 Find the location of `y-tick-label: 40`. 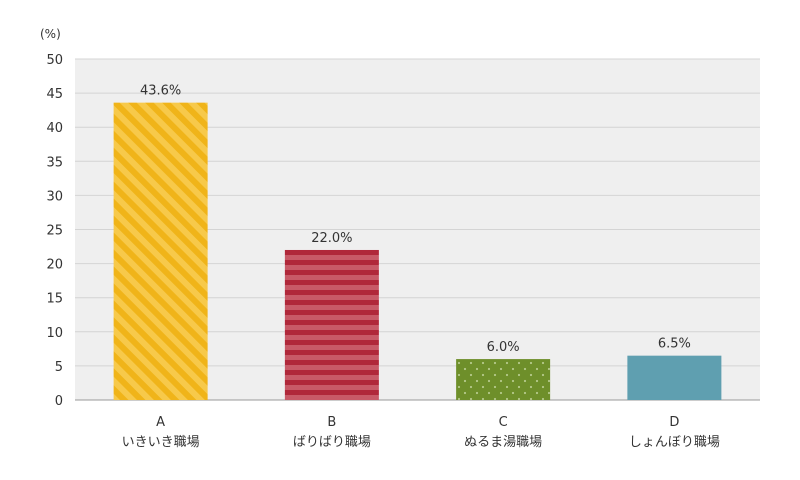

y-tick-label: 40 is located at coordinates (54, 128).